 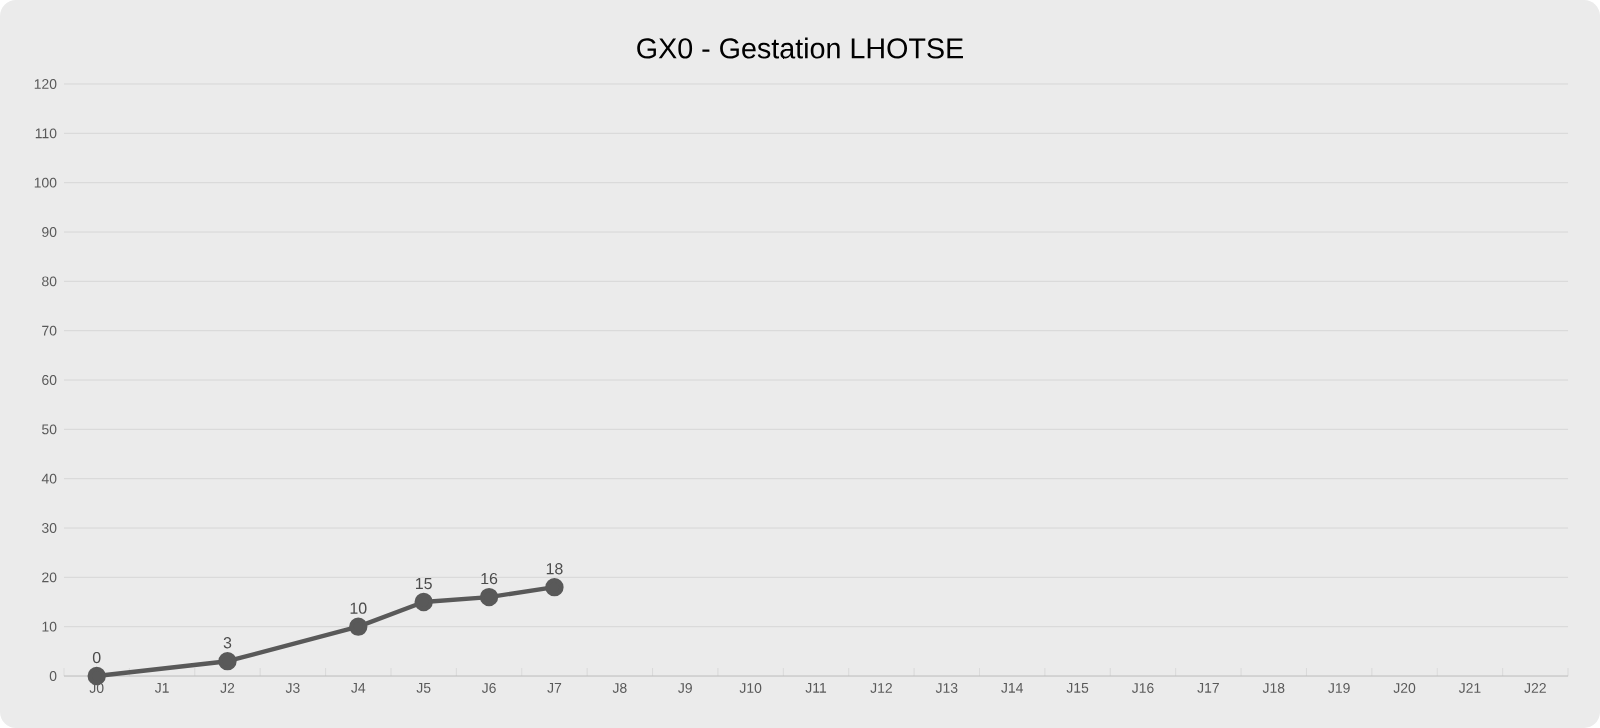 I want to click on chart-title: GX0 - Gestation LHOTSE, so click(x=800, y=48).